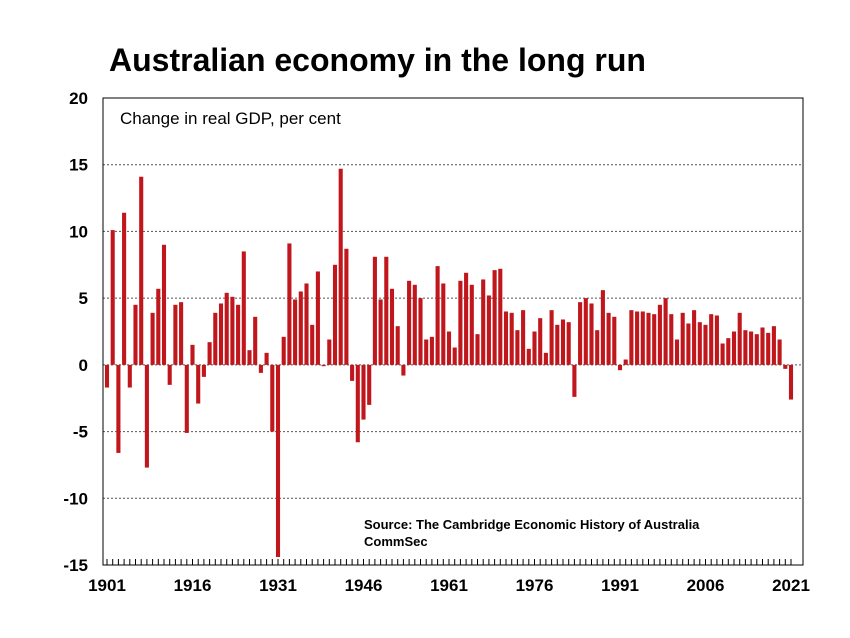  What do you see at coordinates (78, 98) in the screenshot?
I see `y-tick-label: 20` at bounding box center [78, 98].